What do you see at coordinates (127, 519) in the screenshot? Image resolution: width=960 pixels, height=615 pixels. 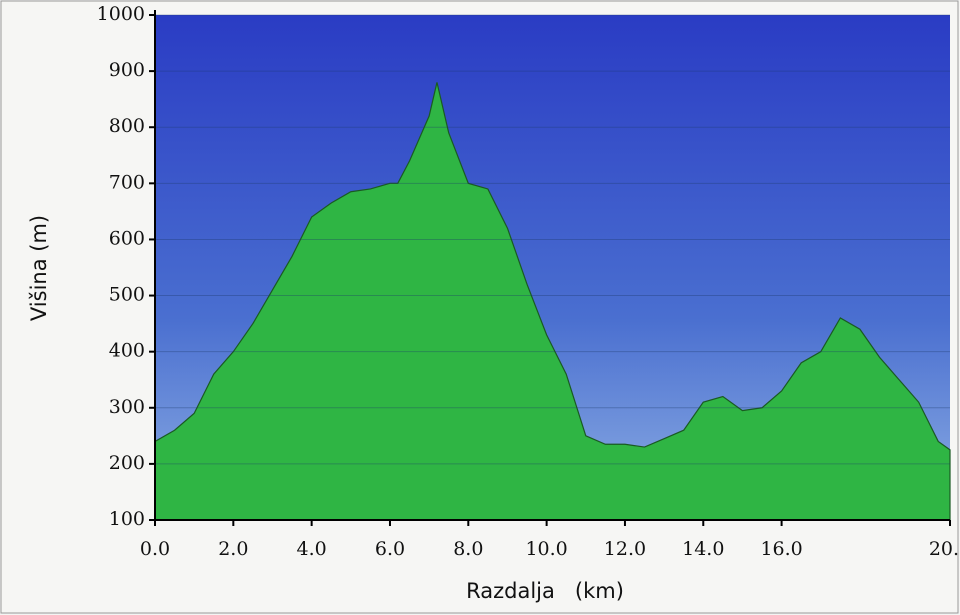 I see `y-tick-label: 100` at bounding box center [127, 519].